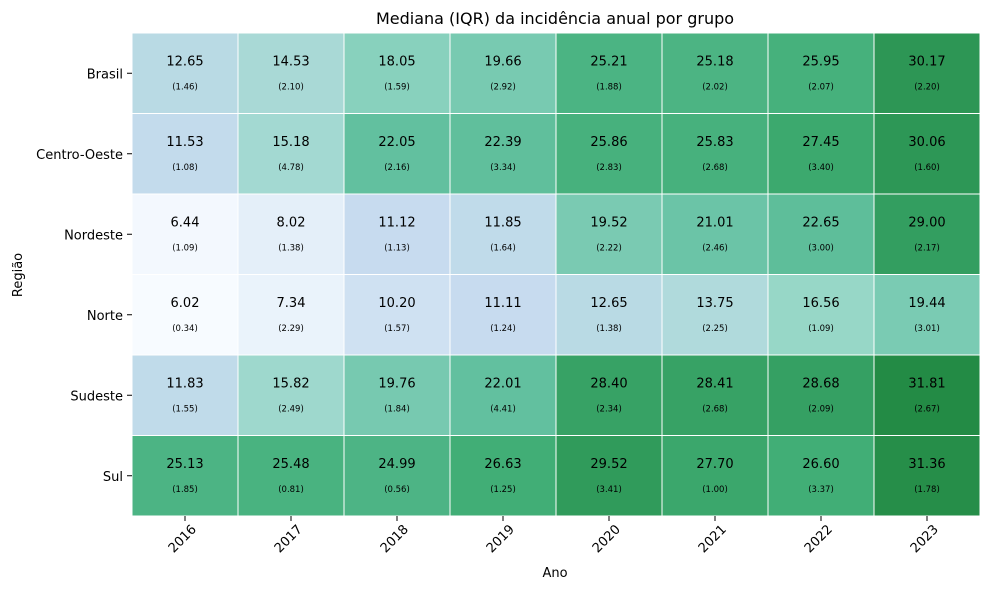 This screenshot has height=590, width=989. I want to click on cell-iqr-label: (2.29), so click(291, 329).